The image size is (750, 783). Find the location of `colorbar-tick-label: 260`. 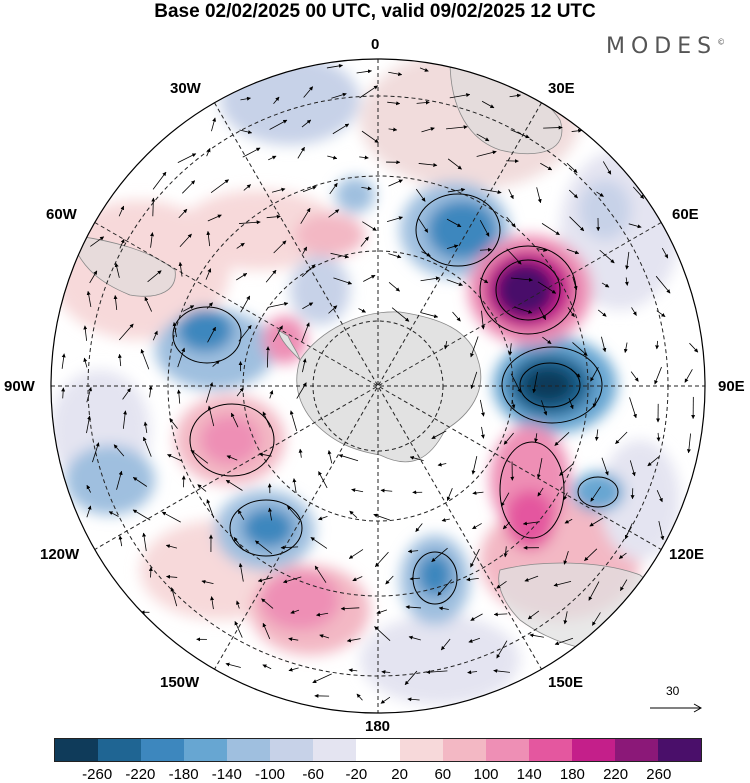

colorbar-tick-label: 260 is located at coordinates (659, 774).